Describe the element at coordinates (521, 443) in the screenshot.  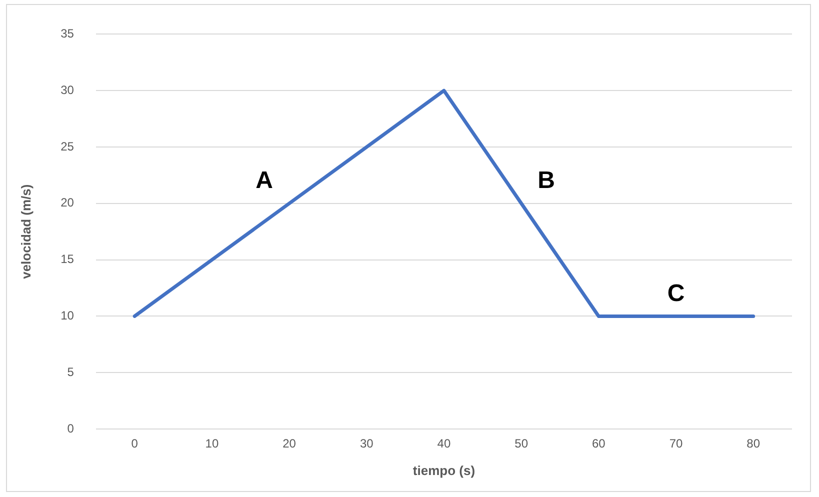
I see `x-tick-label: 50` at that location.